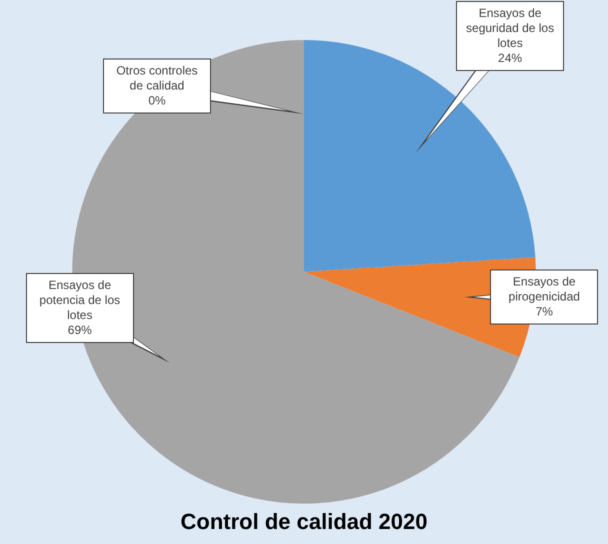  I want to click on data-label: 24%, so click(510, 58).